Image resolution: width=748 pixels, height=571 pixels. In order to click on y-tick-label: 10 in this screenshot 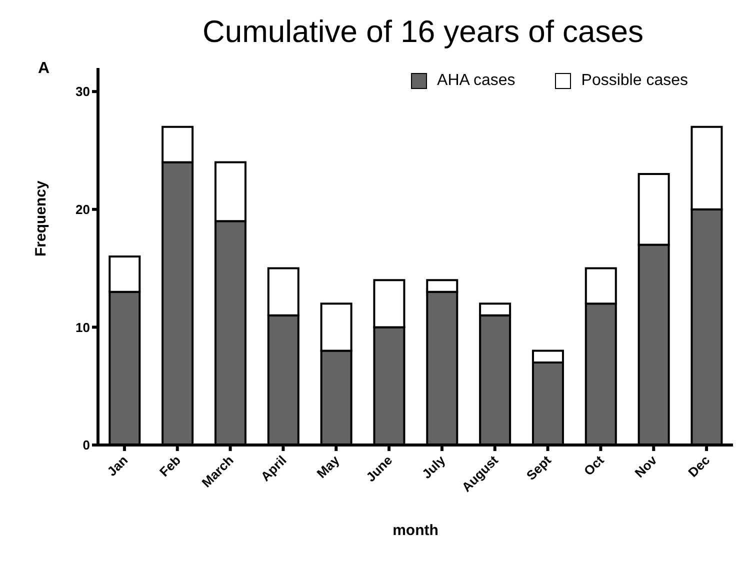, I will do `click(83, 327)`.